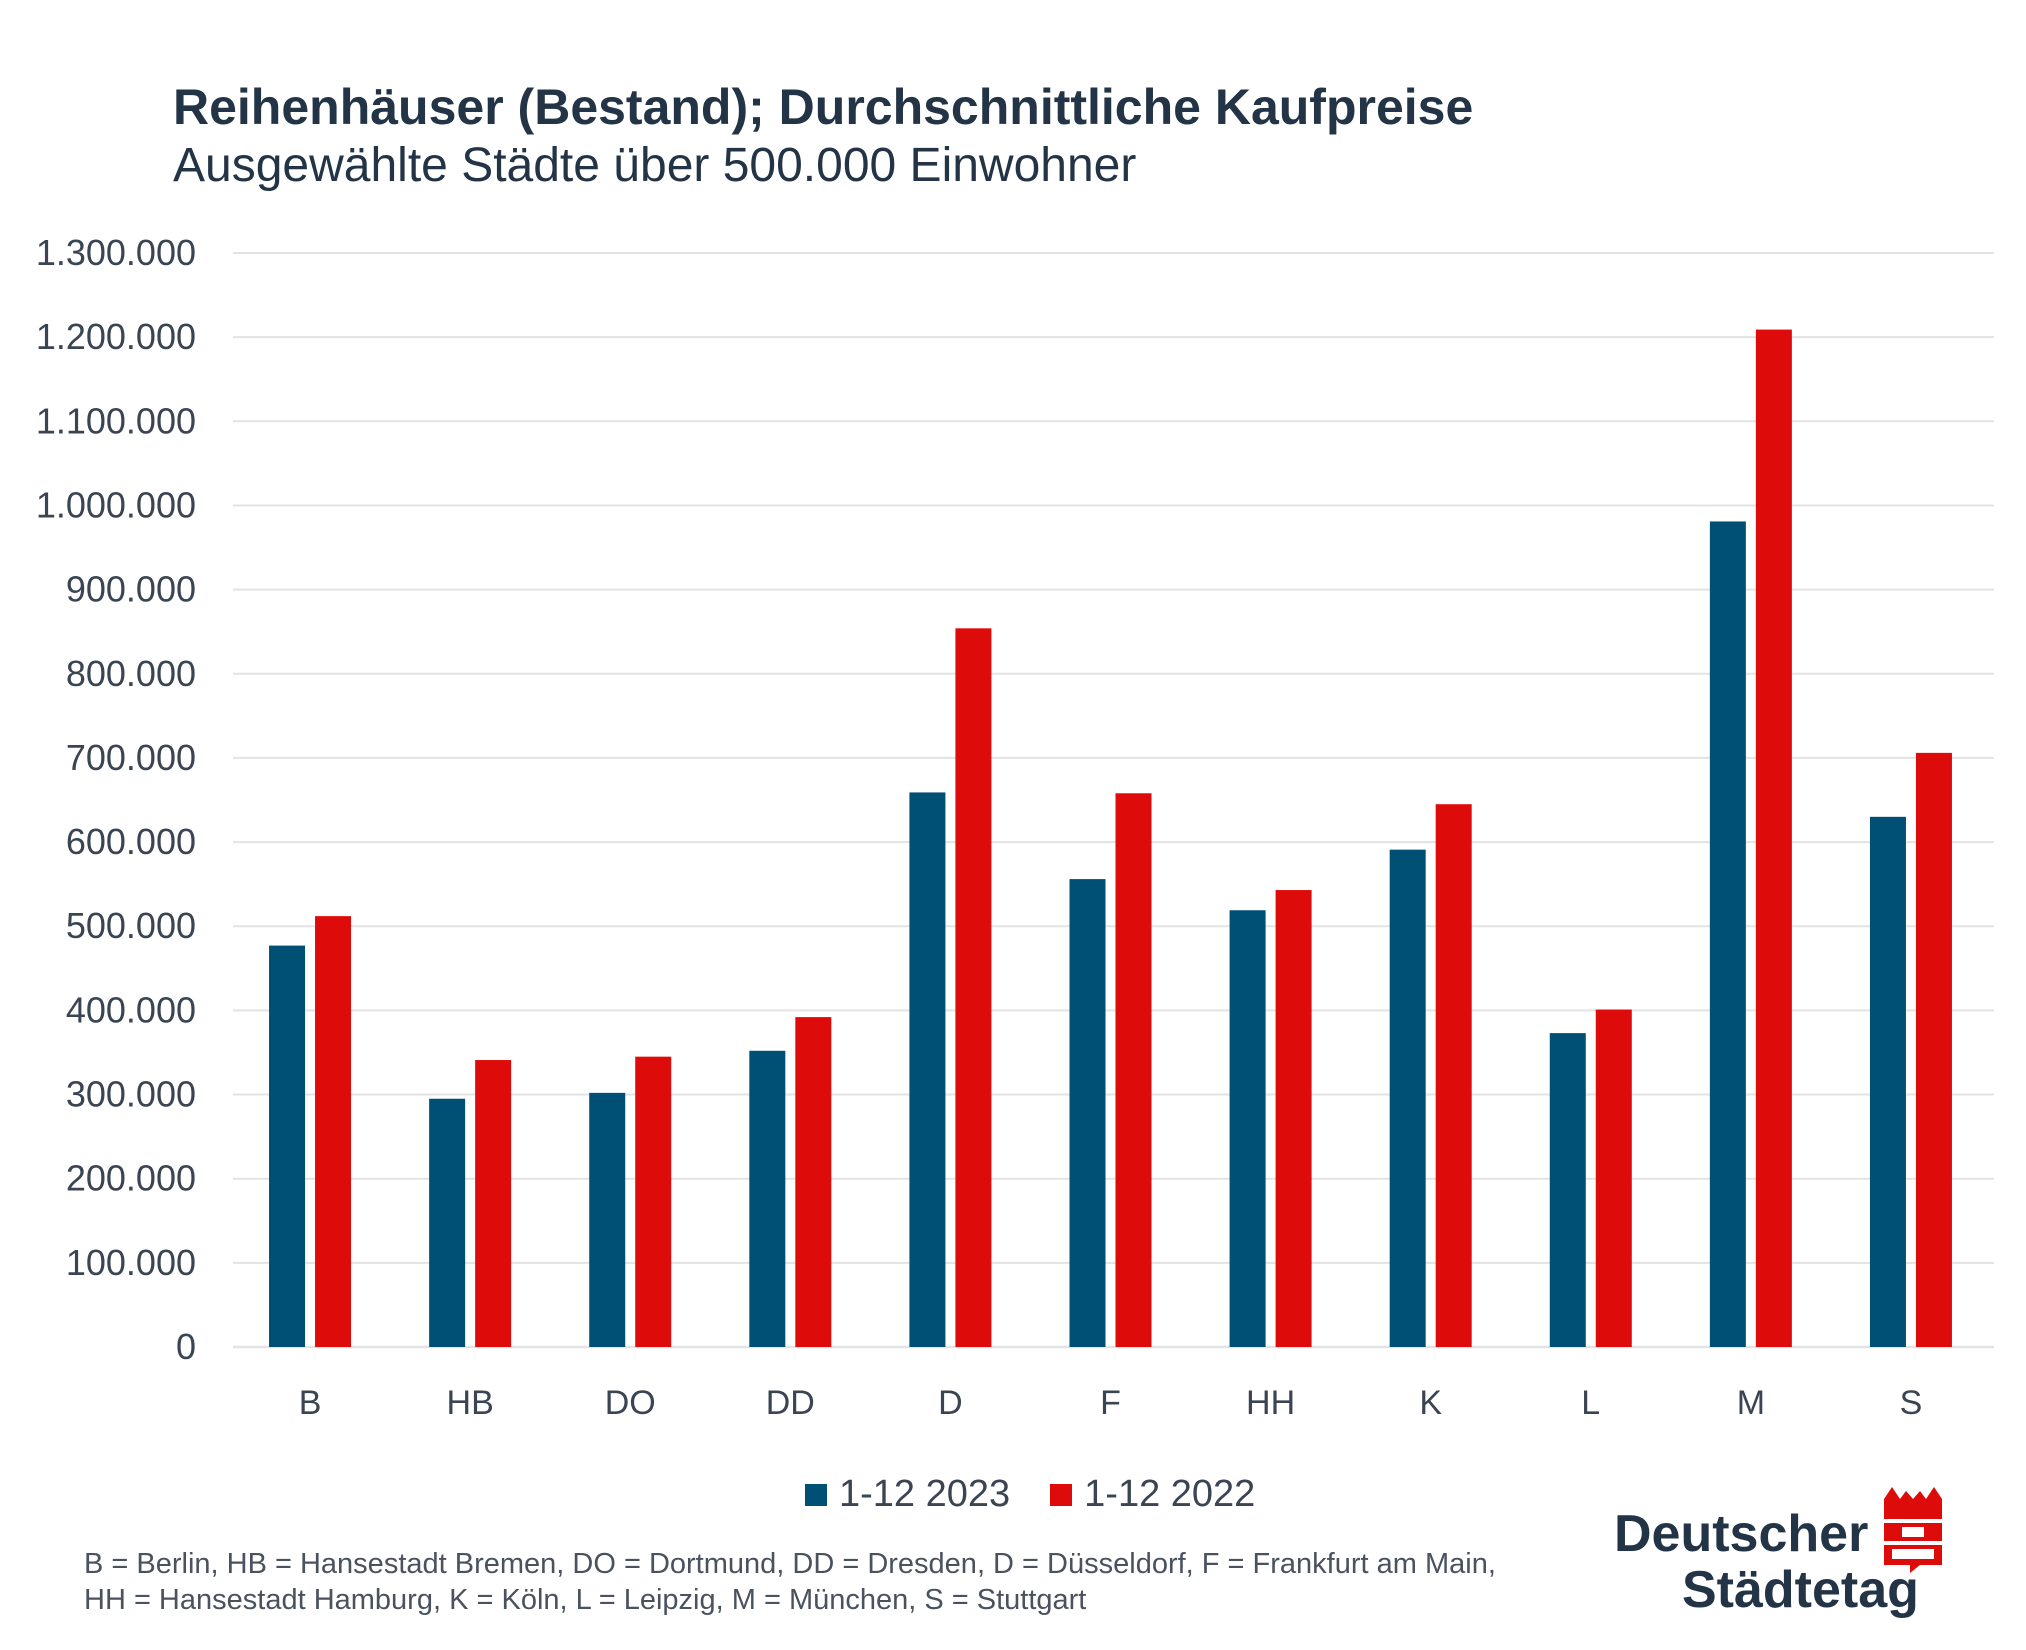 The image size is (2026, 1650). Describe the element at coordinates (950, 1402) in the screenshot. I see `x-tick-label-D: D` at that location.